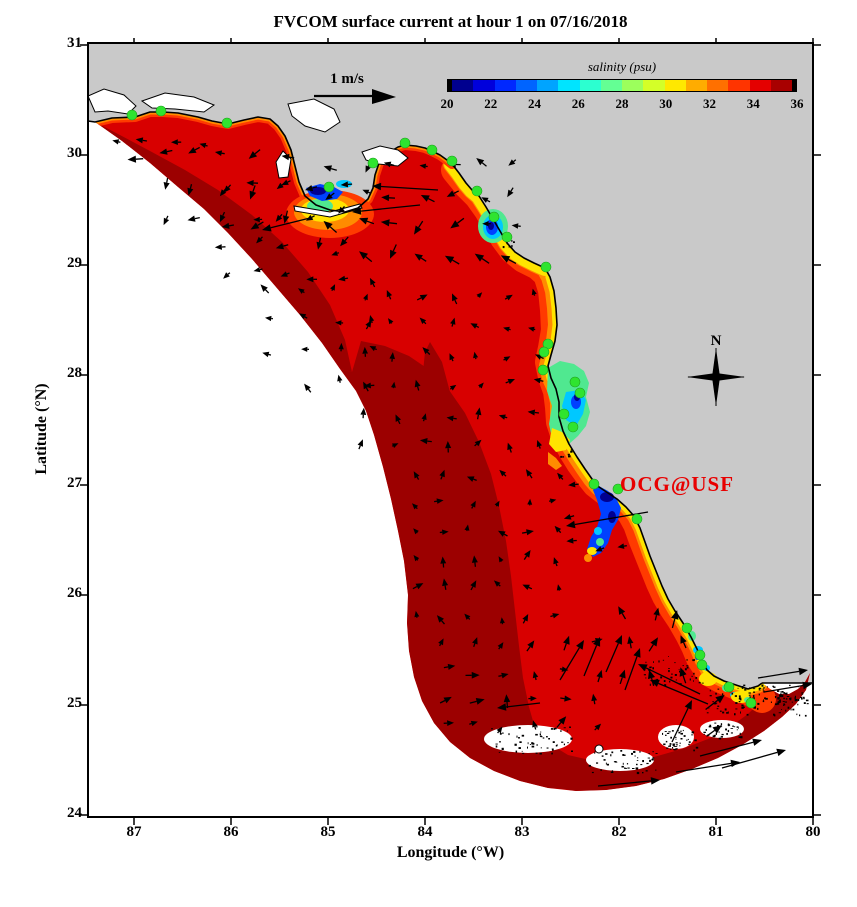 The image size is (857, 907). I want to click on scale-arrow-label: 1 m/s, so click(347, 79).